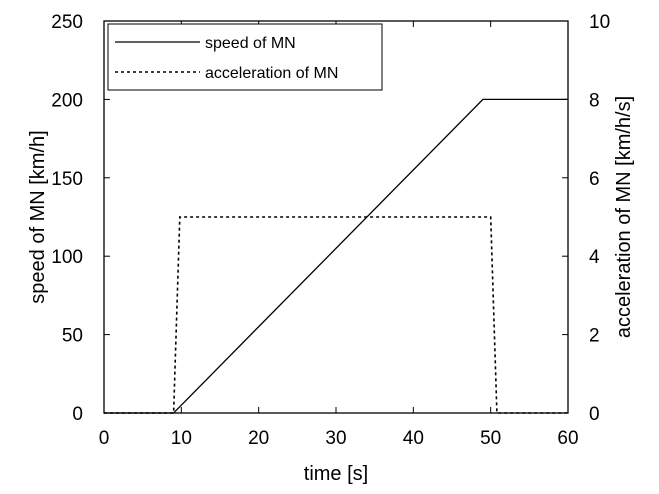 The height and width of the screenshot is (494, 659). I want to click on x-tick-label: 0, so click(104, 438).